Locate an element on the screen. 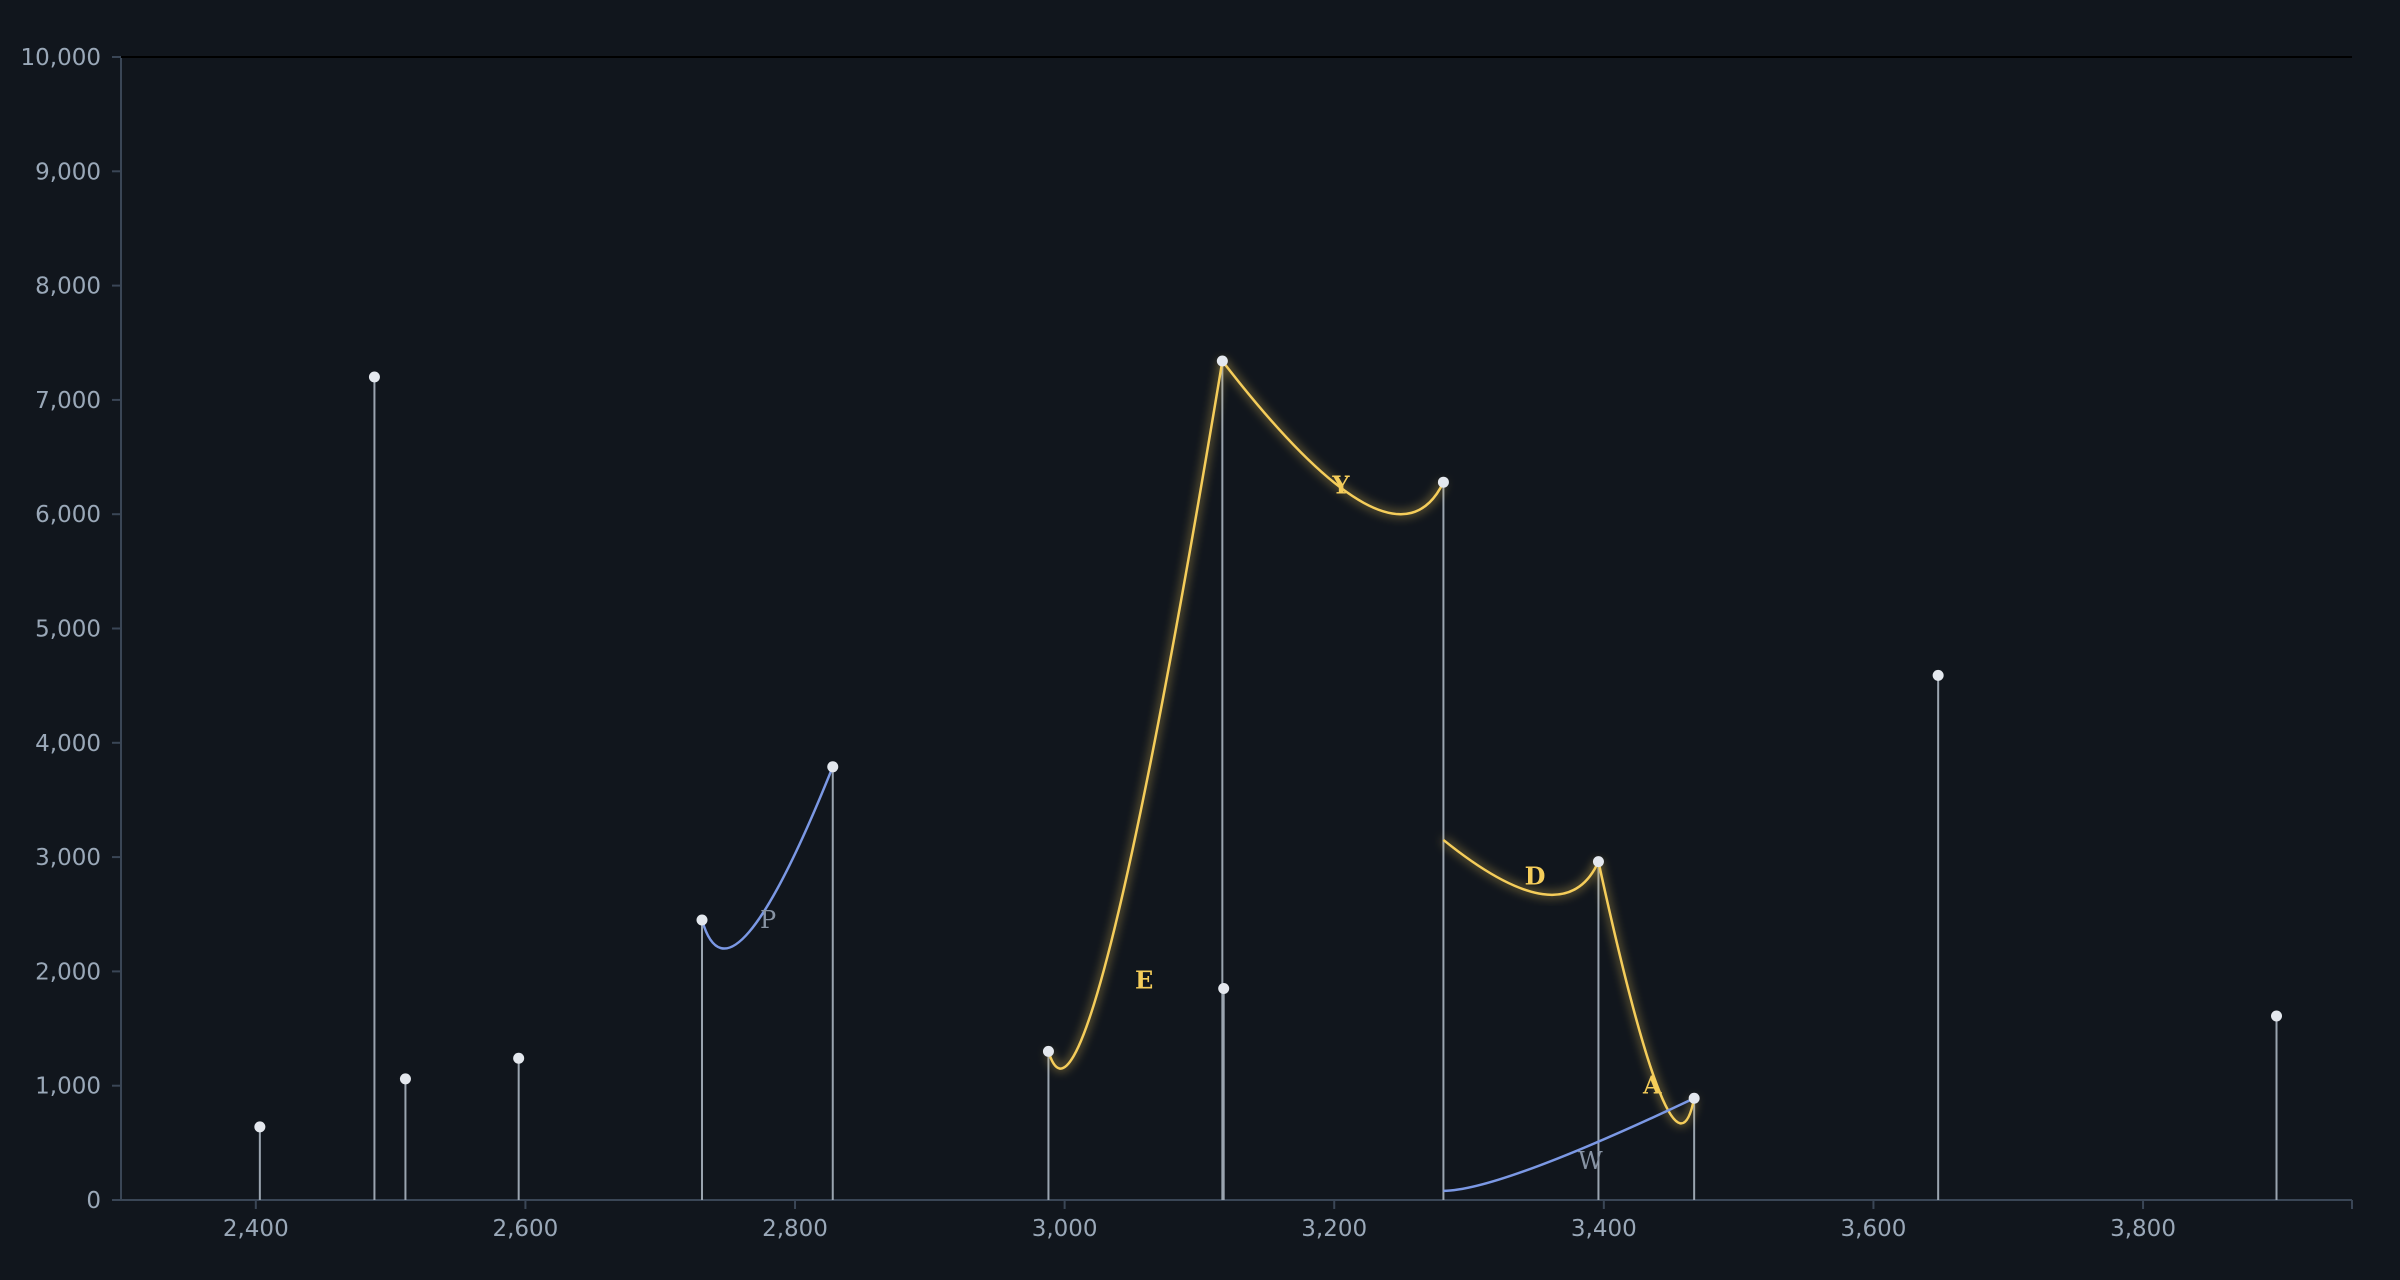  x-tick-label: 3,000 is located at coordinates (1065, 1229).